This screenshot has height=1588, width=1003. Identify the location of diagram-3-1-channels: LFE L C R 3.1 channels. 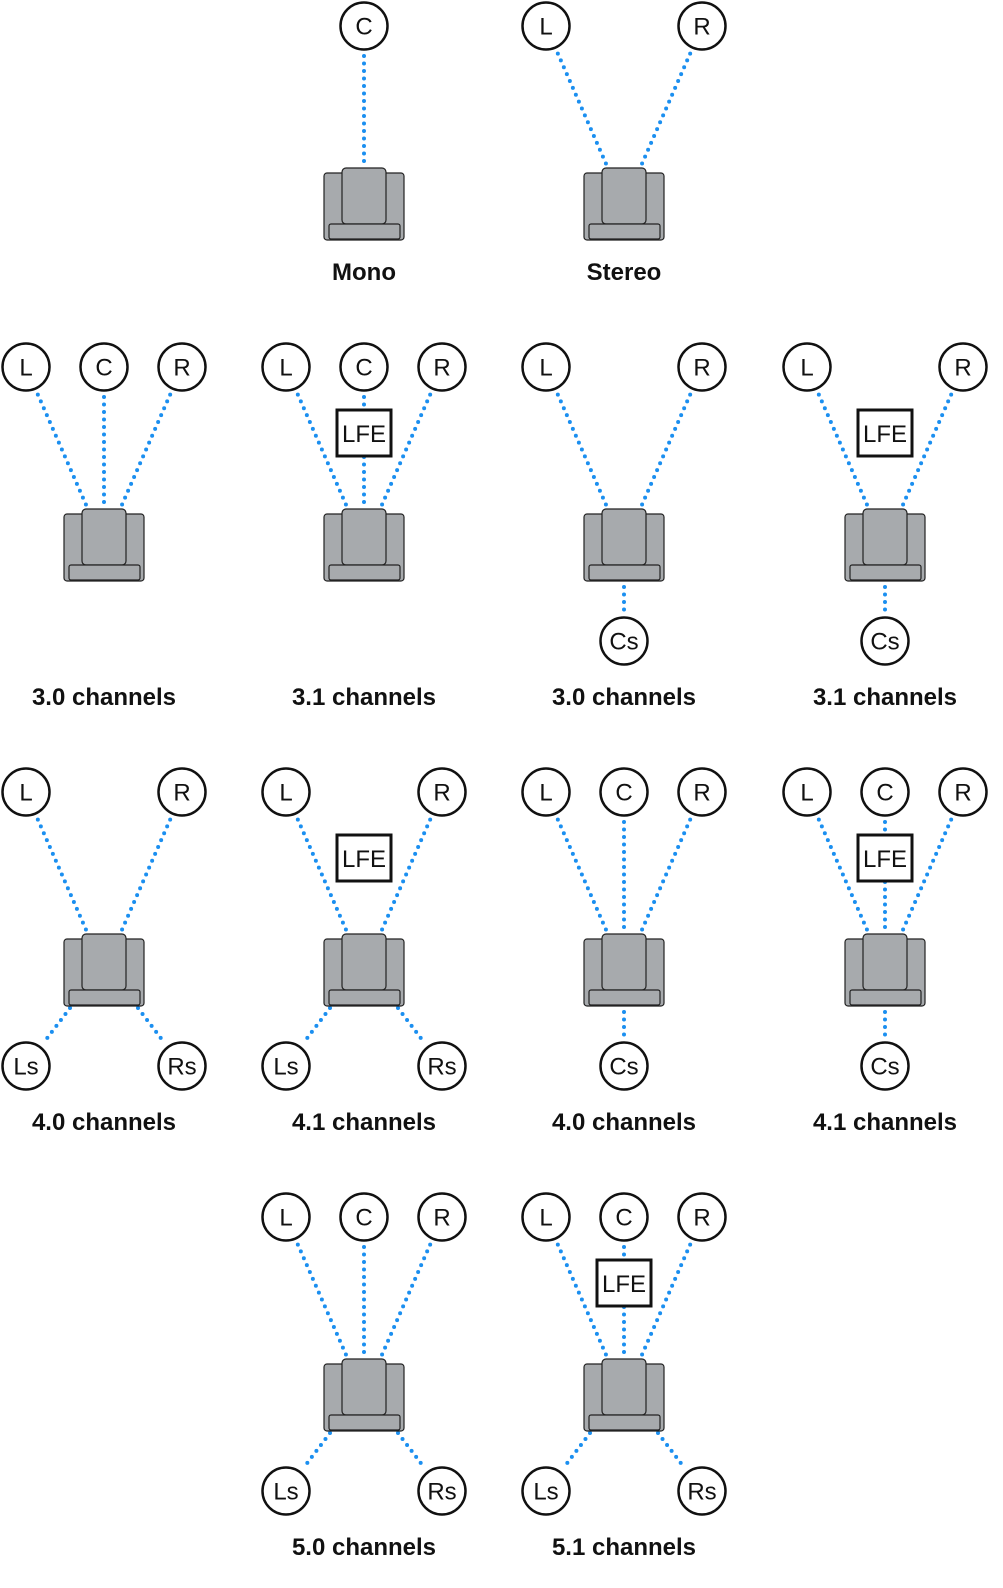
(364, 526).